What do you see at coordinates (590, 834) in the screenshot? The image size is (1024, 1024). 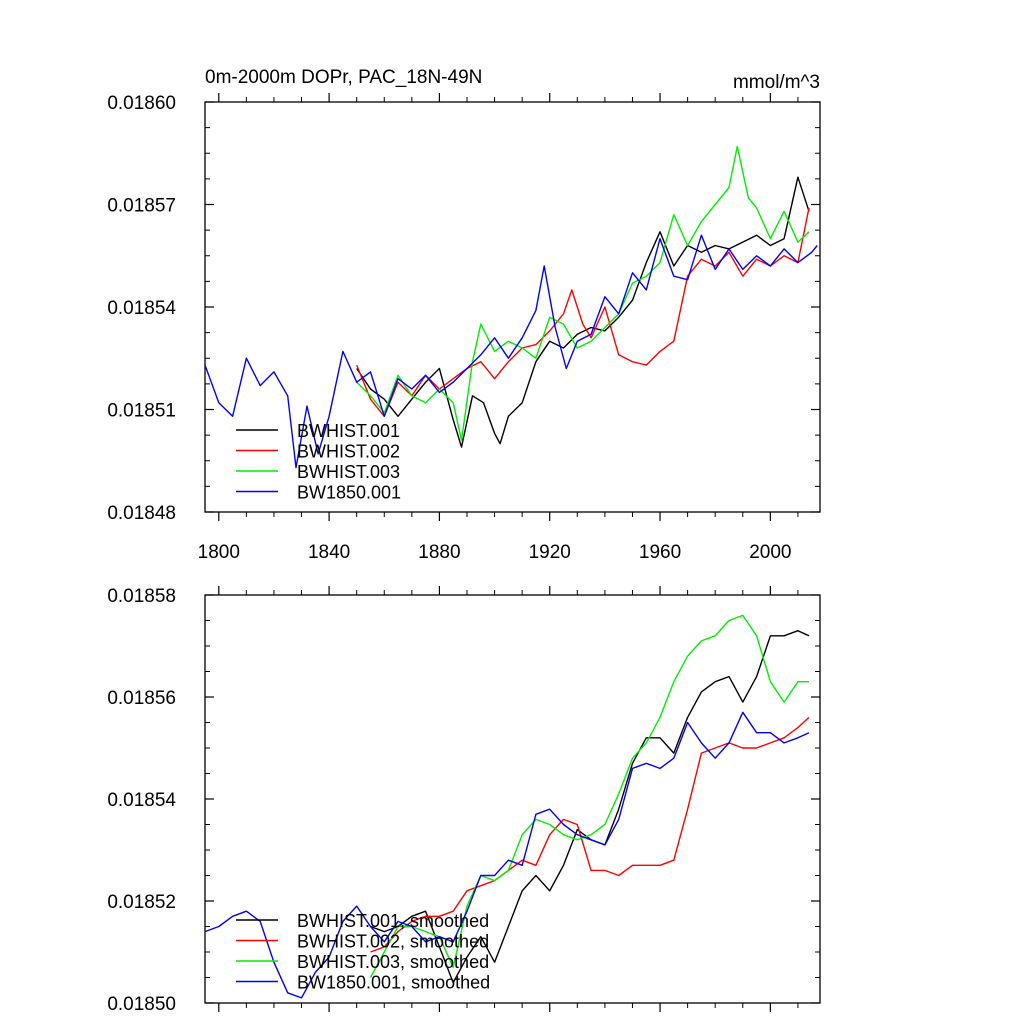 I see `series-line-bwhist-002-smoothed` at bounding box center [590, 834].